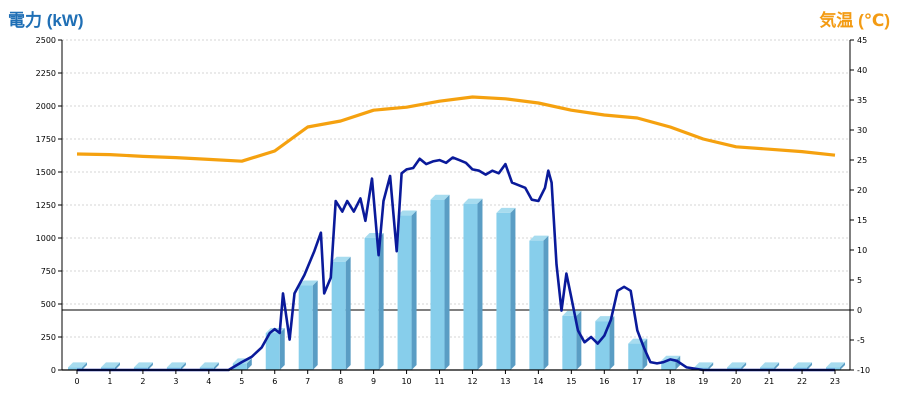 Image resolution: width=900 pixels, height=400 pixels. I want to click on x-tick-label: 15, so click(571, 381).